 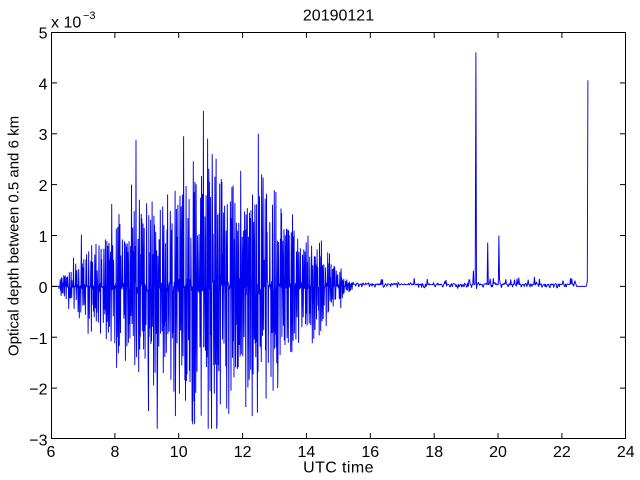 What do you see at coordinates (51, 452) in the screenshot?
I see `svg-text: 6` at bounding box center [51, 452].